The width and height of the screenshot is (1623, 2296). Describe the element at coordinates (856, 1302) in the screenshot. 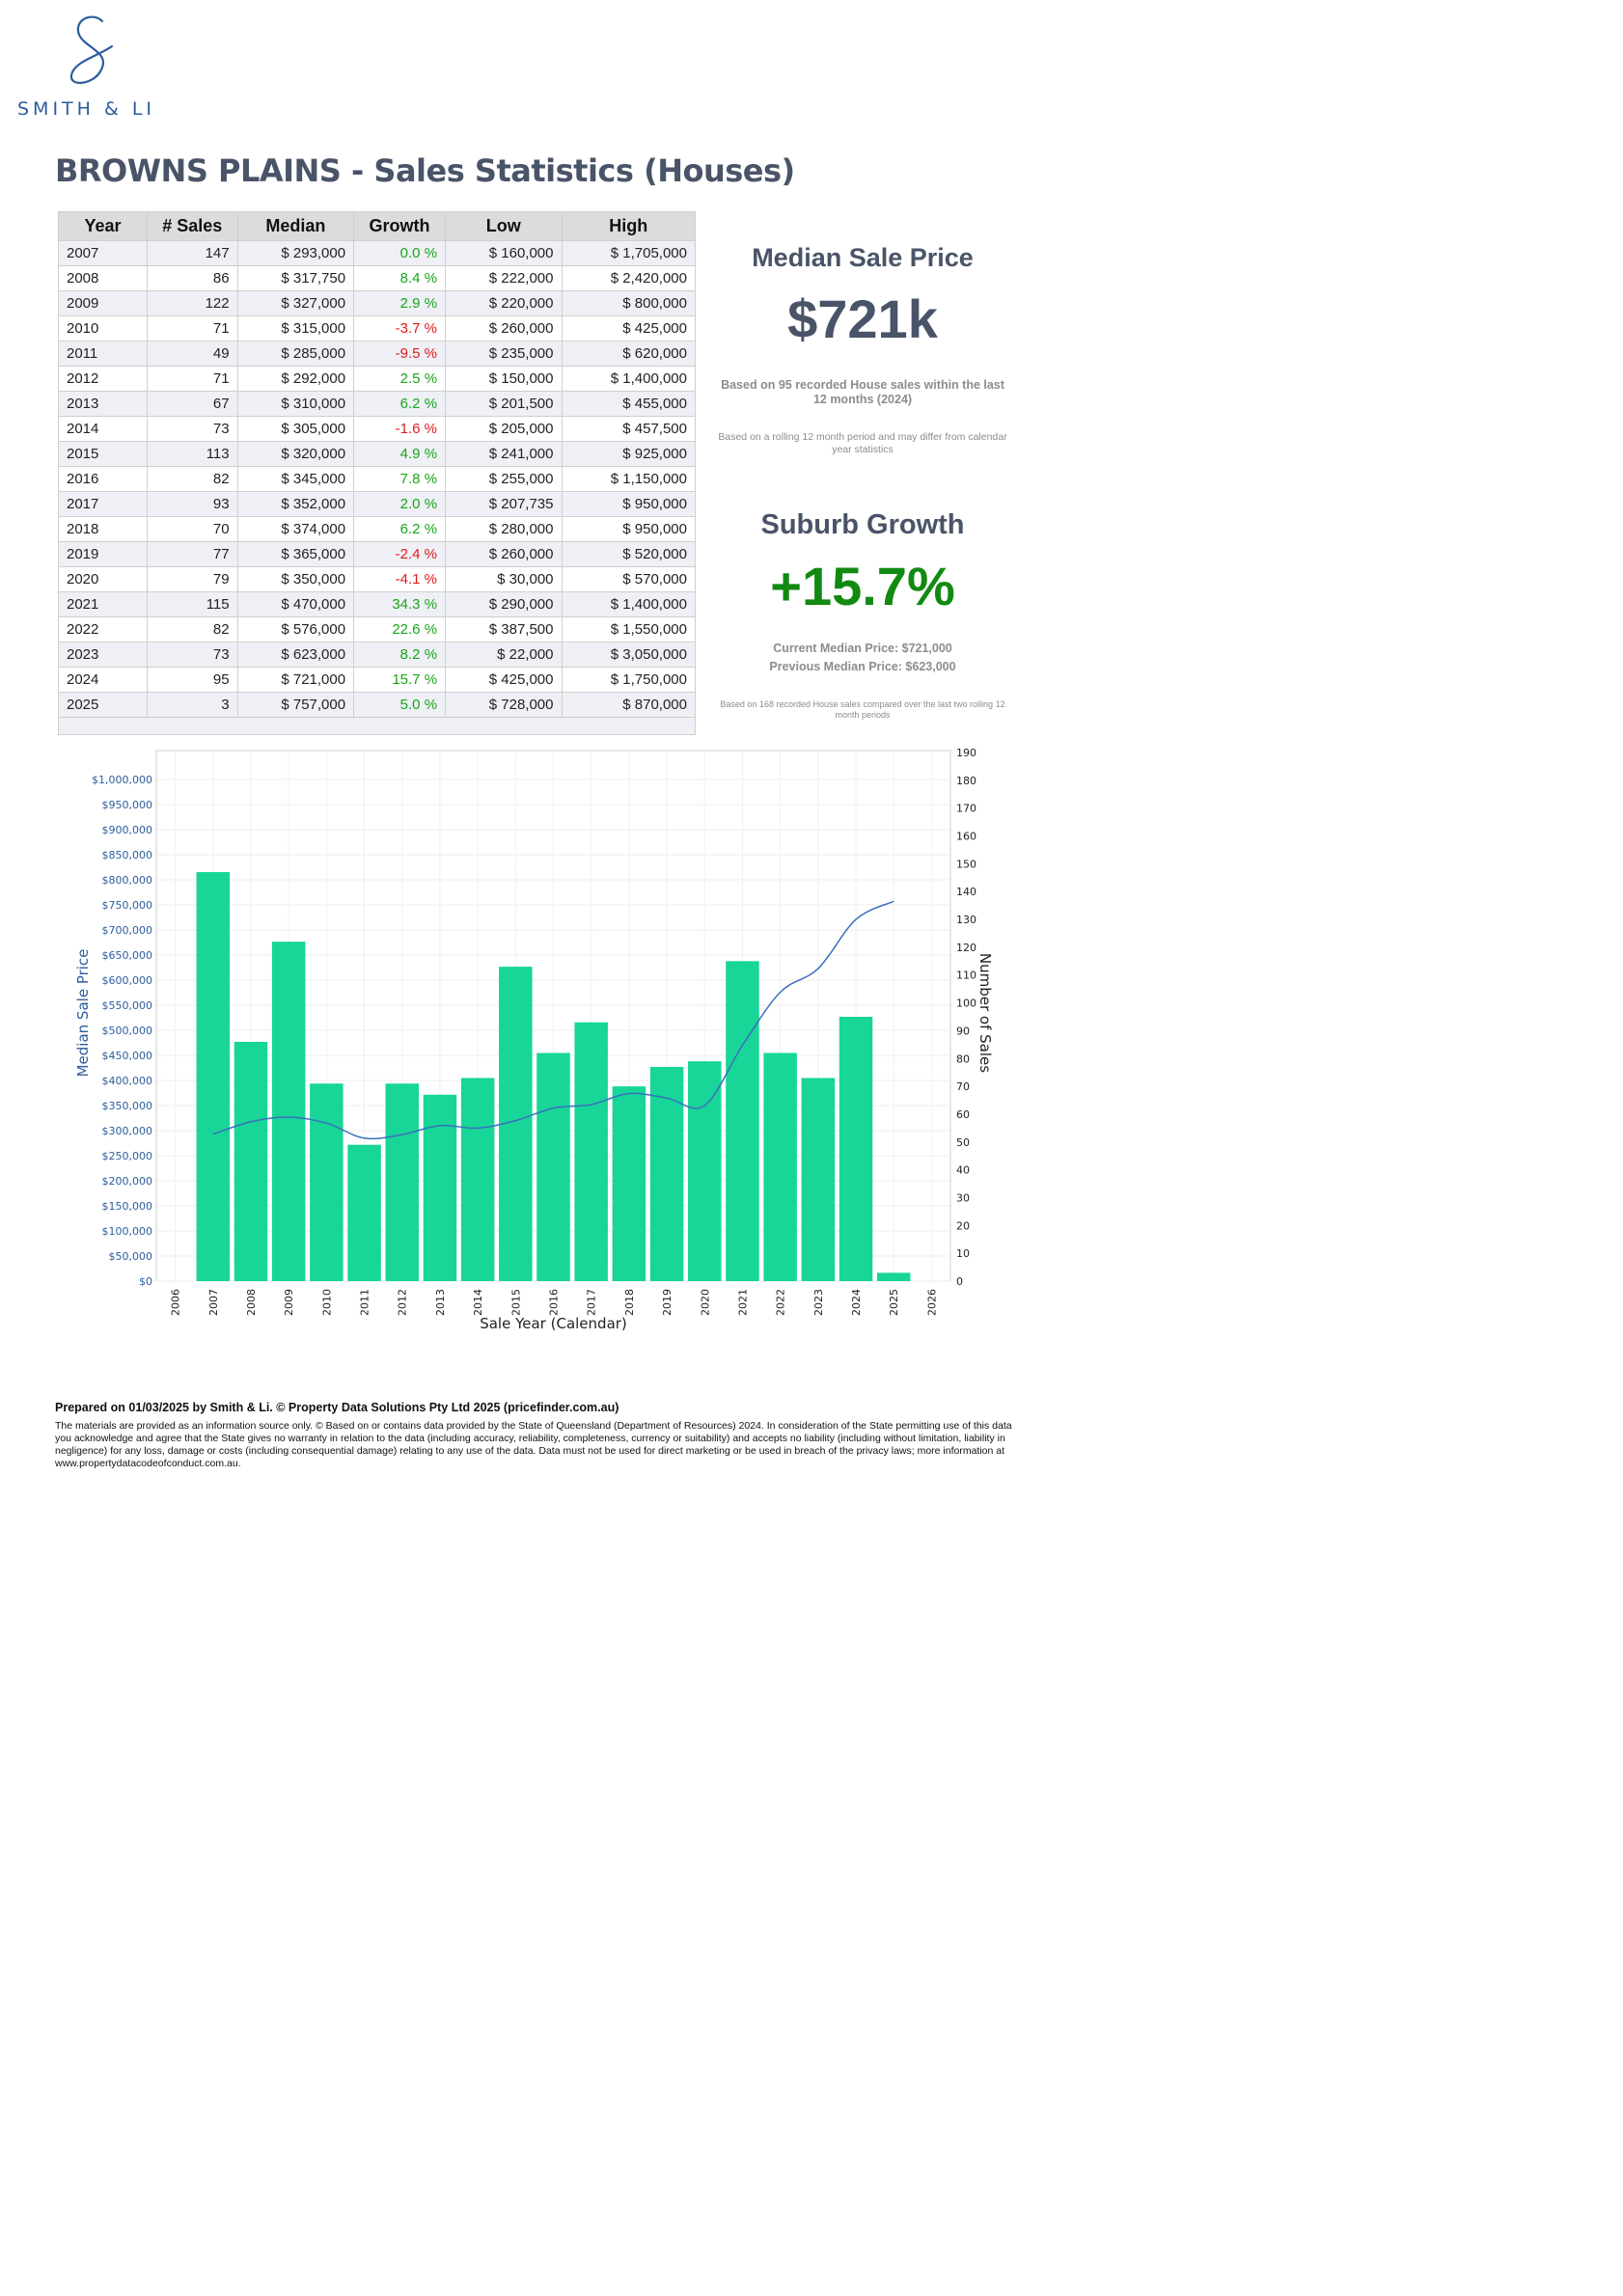

I see `x-tick-label: 2024` at that location.